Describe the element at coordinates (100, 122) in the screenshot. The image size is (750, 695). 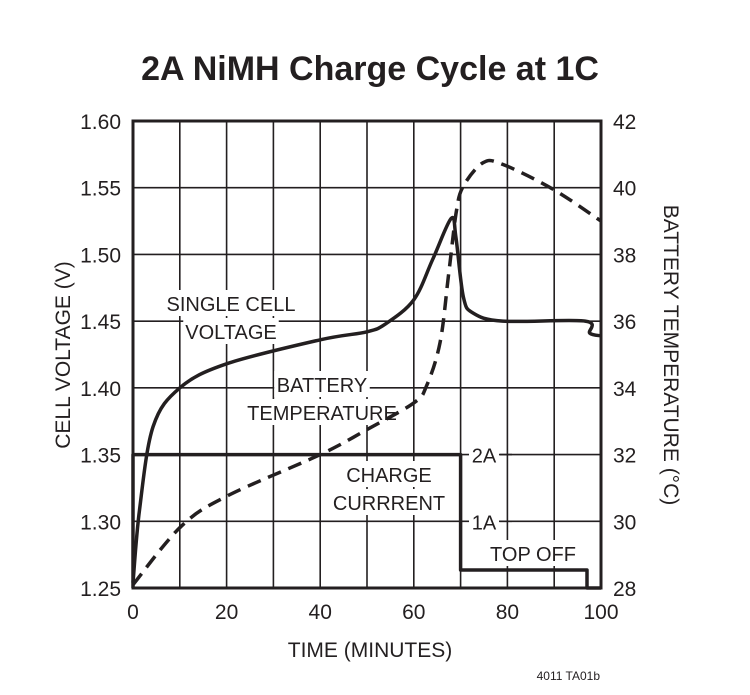
I see `y-tick-label: 1.60` at that location.